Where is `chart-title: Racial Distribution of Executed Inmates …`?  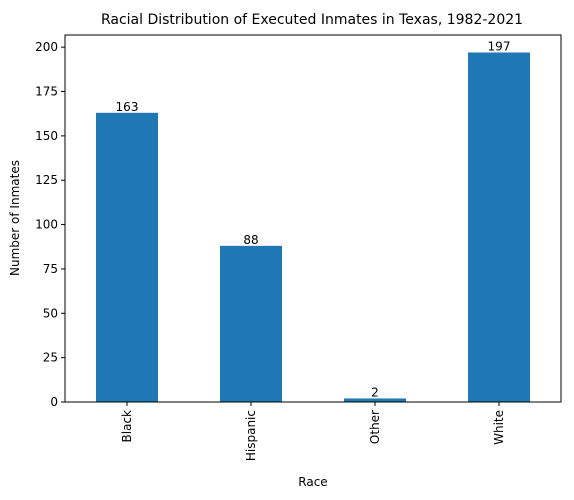
chart-title: Racial Distribution of Executed Inmates … is located at coordinates (312, 20).